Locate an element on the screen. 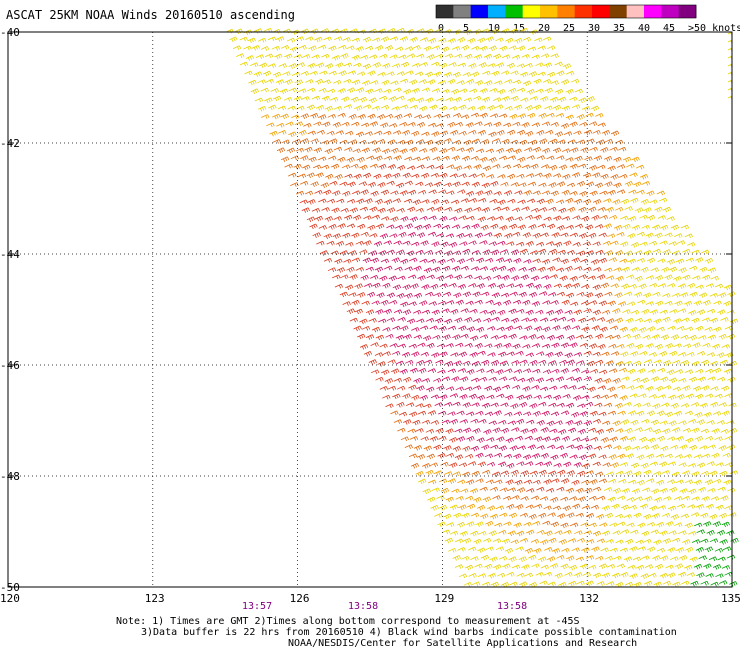  legend-frame is located at coordinates (566, 11).